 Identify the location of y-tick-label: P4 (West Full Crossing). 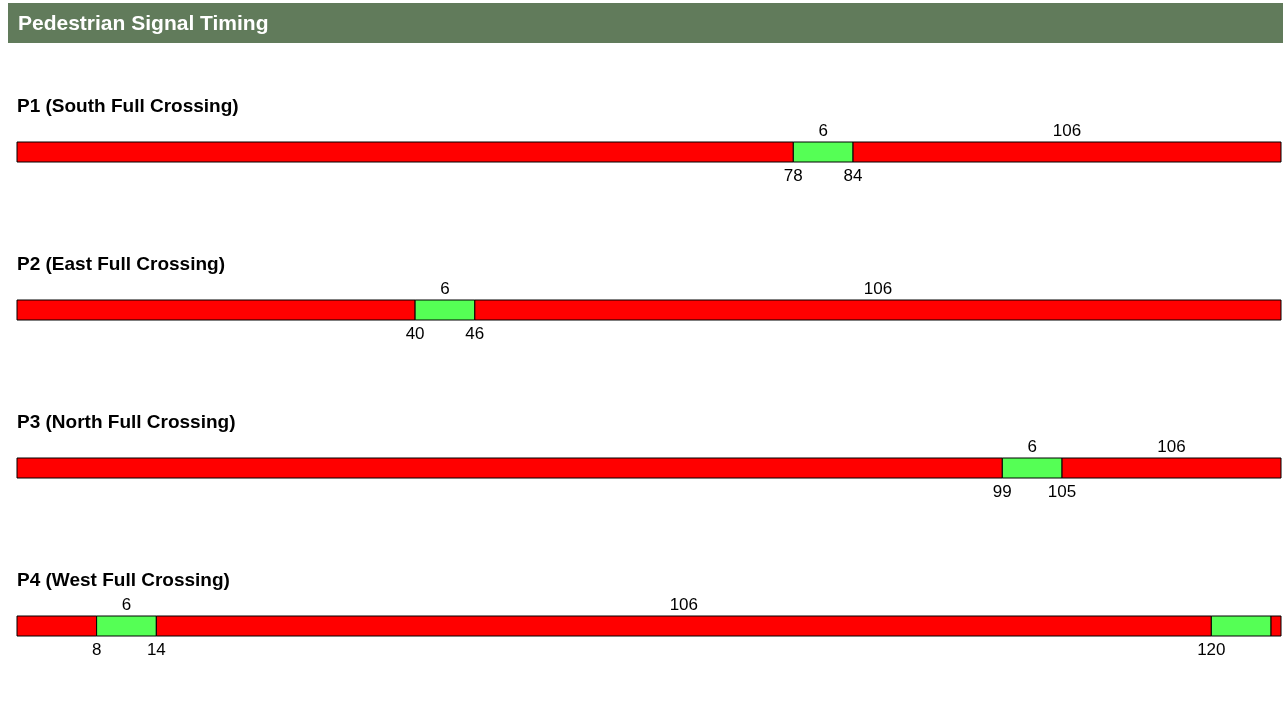
(123, 579).